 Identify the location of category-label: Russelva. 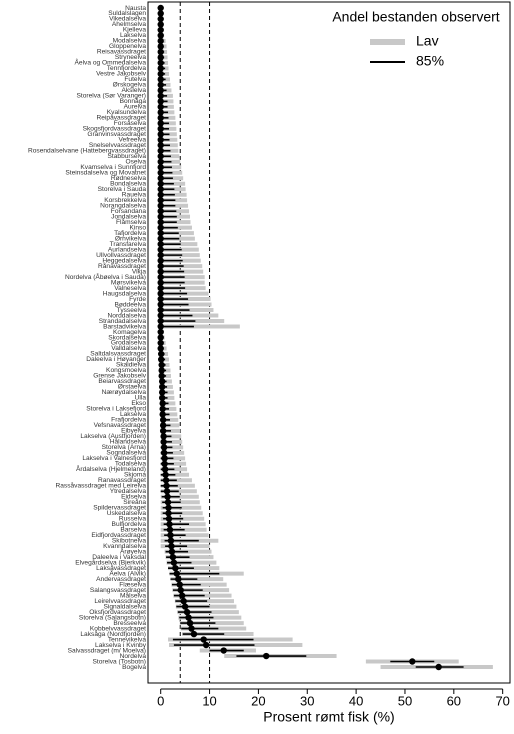
(132, 518).